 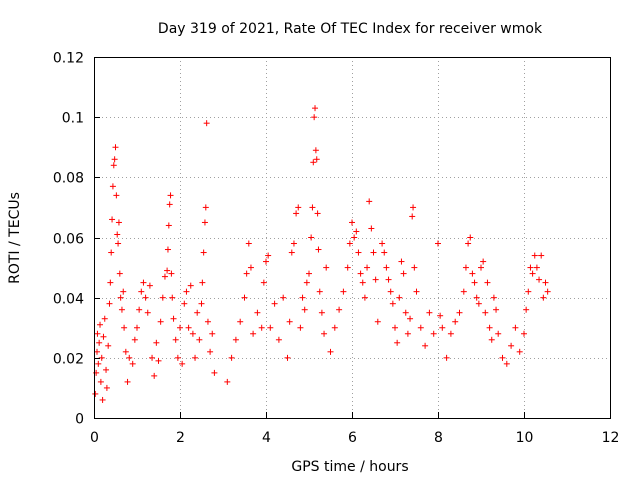 I want to click on y-tick-label: 0.06, so click(x=68, y=240).